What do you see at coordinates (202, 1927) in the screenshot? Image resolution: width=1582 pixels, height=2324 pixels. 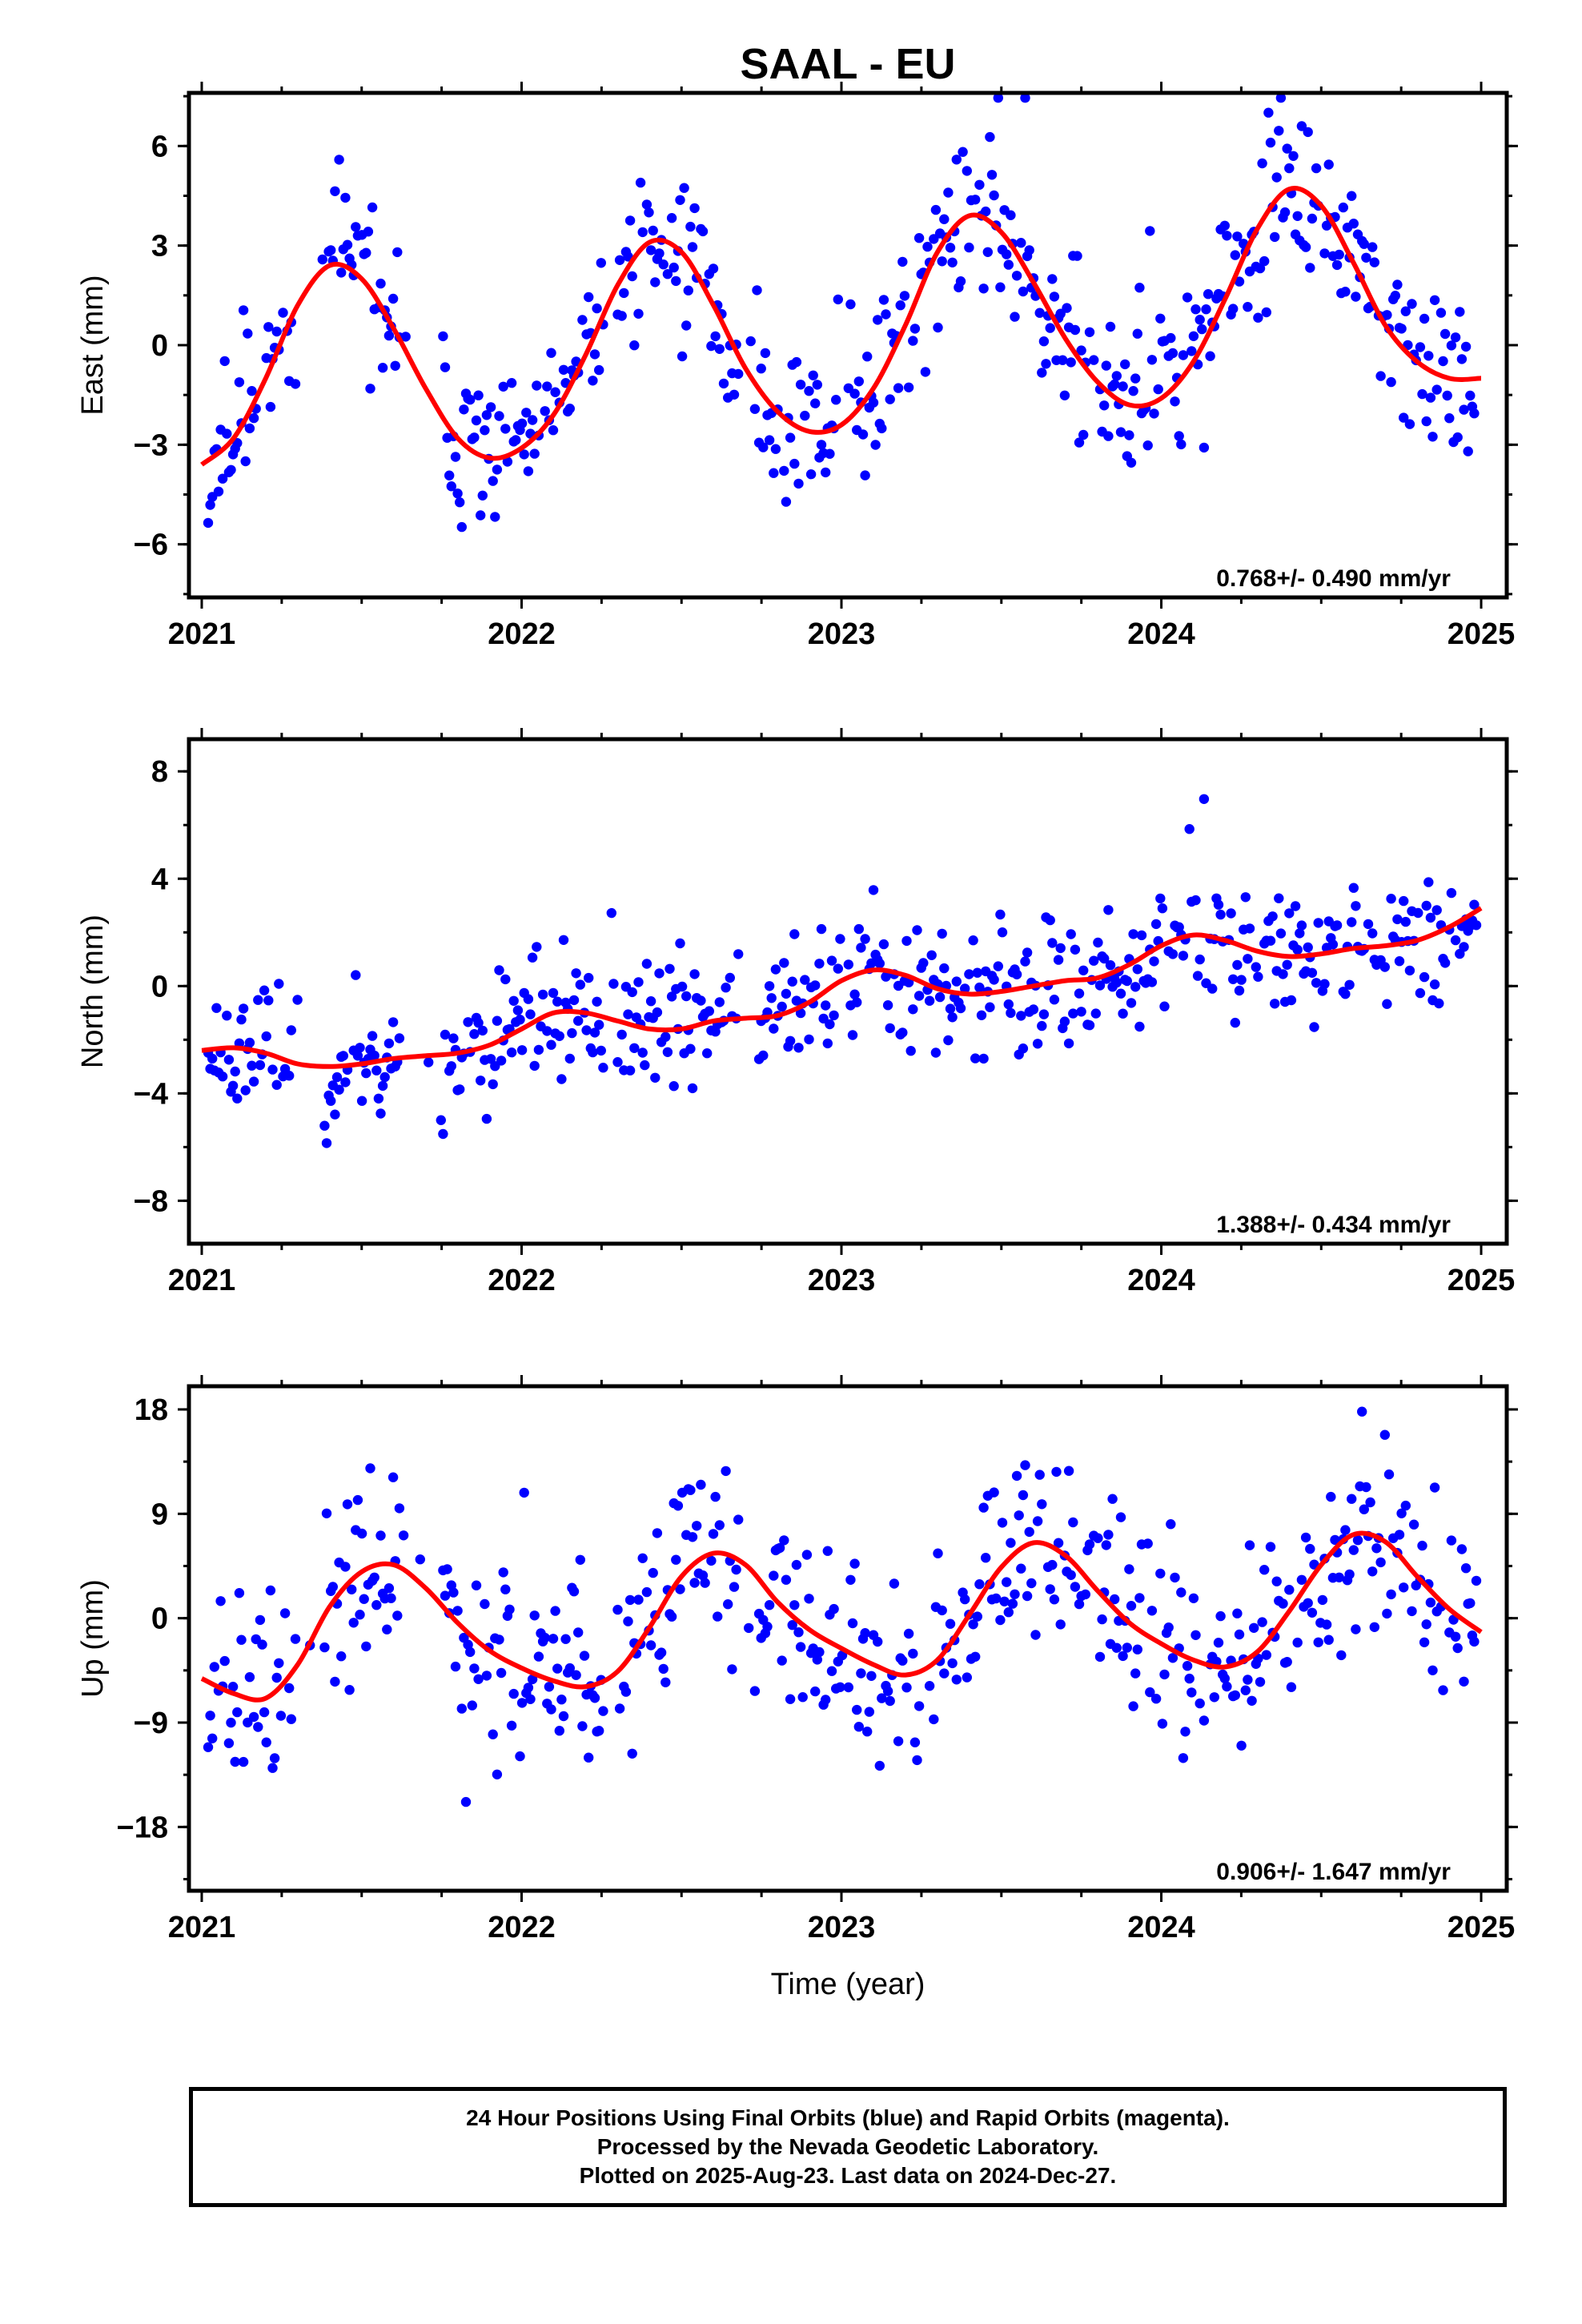 I see `x-tick-label: 2021` at bounding box center [202, 1927].